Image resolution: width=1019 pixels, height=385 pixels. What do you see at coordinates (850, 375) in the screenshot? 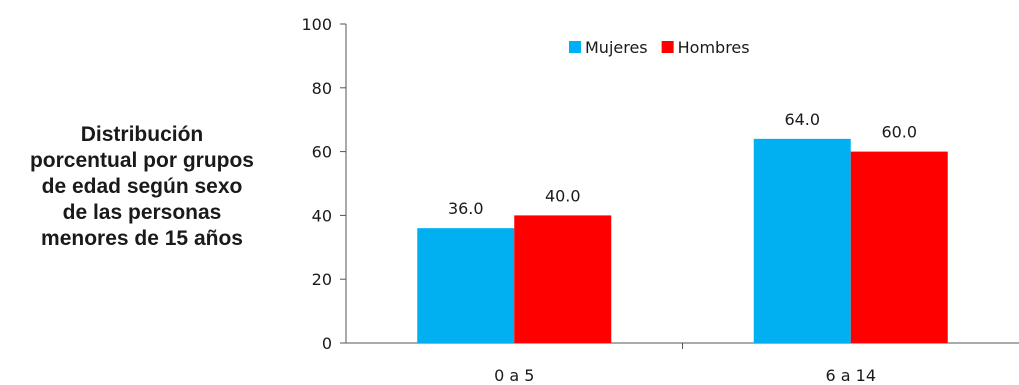
I see `x-category-label: 6 a 14` at bounding box center [850, 375].